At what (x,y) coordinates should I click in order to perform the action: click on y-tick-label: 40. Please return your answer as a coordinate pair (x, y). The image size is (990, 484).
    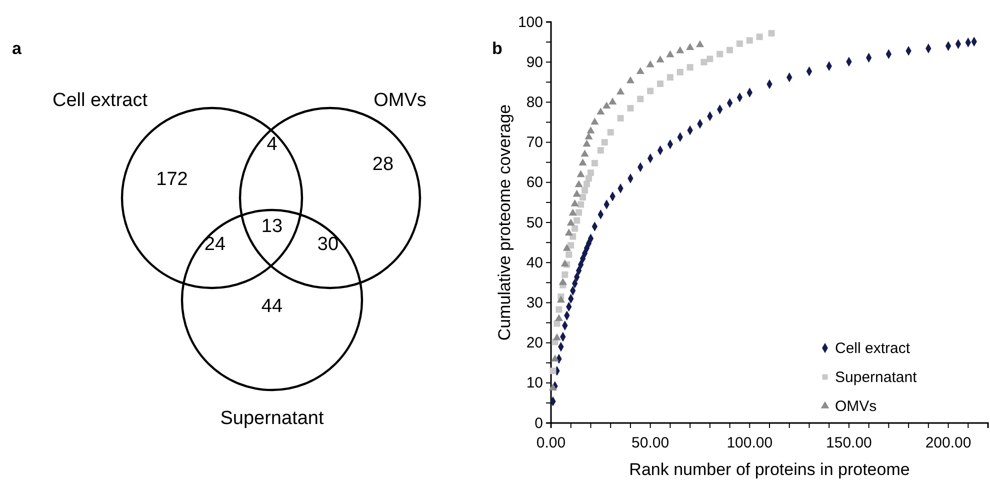
    Looking at the image, I should click on (534, 263).